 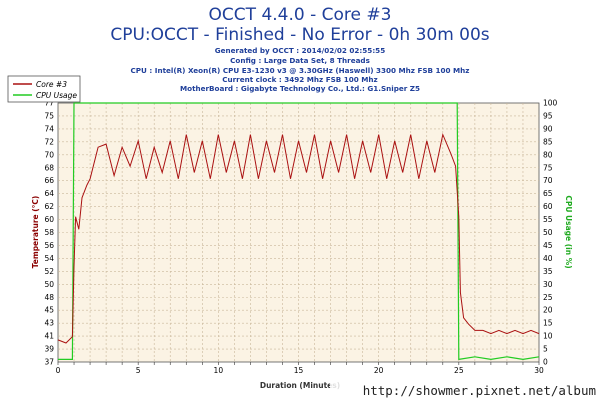 What do you see at coordinates (49, 128) in the screenshot?
I see `y-left-tick-label: 74` at bounding box center [49, 128].